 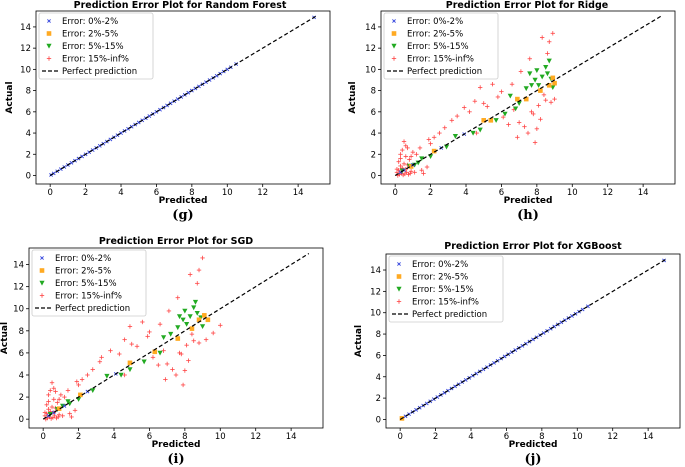 What do you see at coordinates (378, 378) in the screenshot?
I see `y-tick-label: 4` at bounding box center [378, 378].